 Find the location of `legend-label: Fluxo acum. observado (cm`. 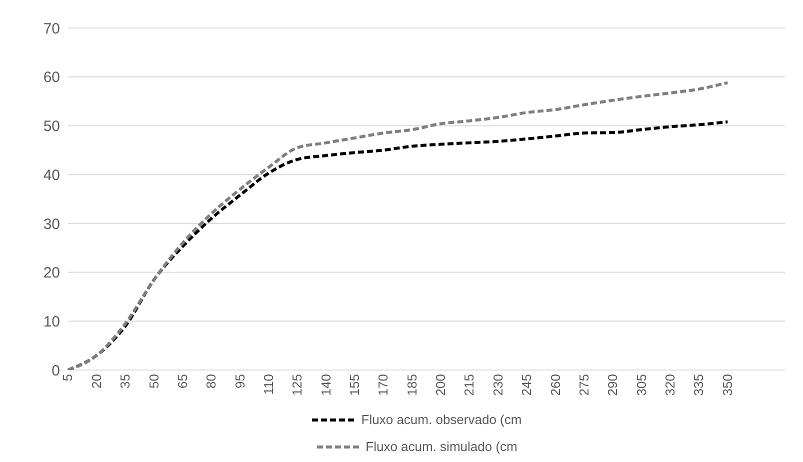

legend-label: Fluxo acum. observado (cm is located at coordinates (441, 419).